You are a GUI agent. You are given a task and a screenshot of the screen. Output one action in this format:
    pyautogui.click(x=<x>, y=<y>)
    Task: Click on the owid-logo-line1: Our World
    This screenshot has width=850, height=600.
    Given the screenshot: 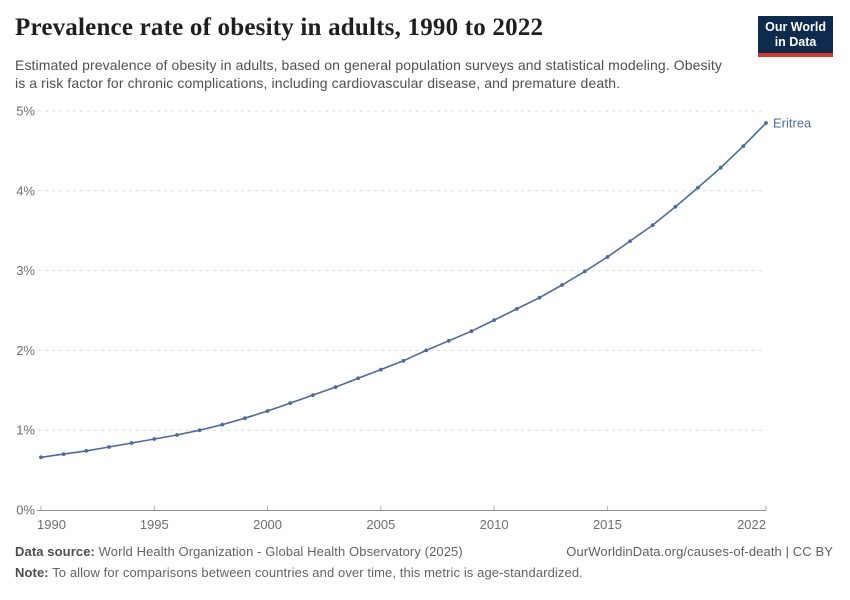 What is the action you would take?
    pyautogui.click(x=795, y=27)
    